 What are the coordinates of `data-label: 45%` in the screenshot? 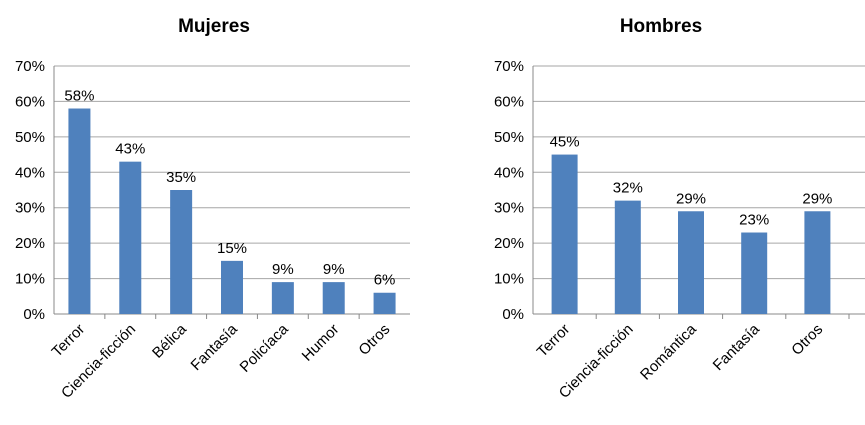 It's located at (565, 142).